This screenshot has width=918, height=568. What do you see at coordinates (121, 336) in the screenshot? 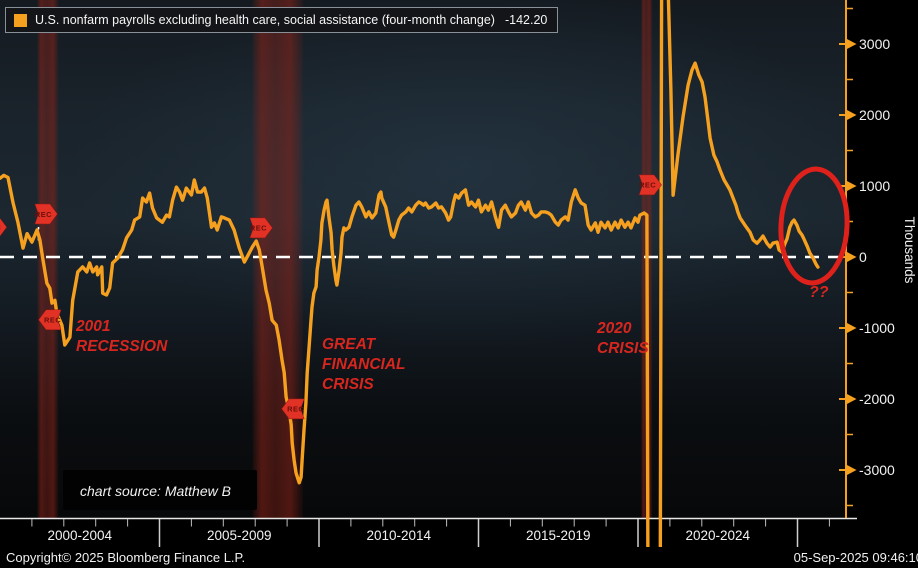
I see `annotation-recession-2001: 2001 RECESSION` at bounding box center [121, 336].